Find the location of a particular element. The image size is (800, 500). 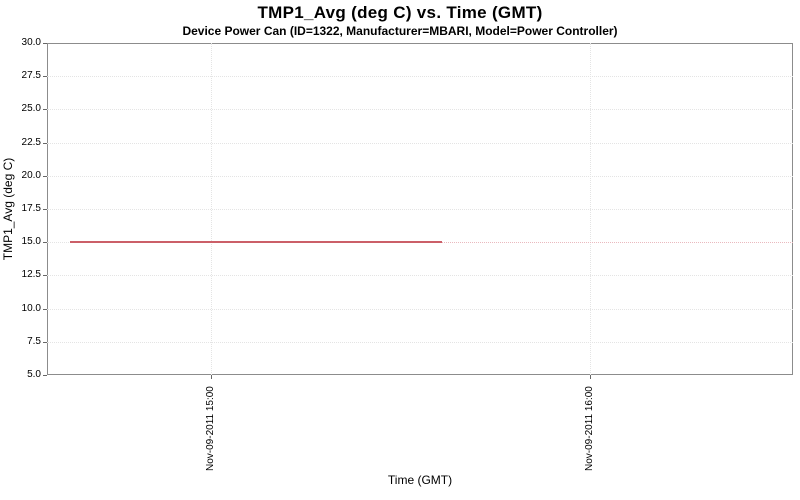

y-tick-label: 12.5 is located at coordinates (31, 274).